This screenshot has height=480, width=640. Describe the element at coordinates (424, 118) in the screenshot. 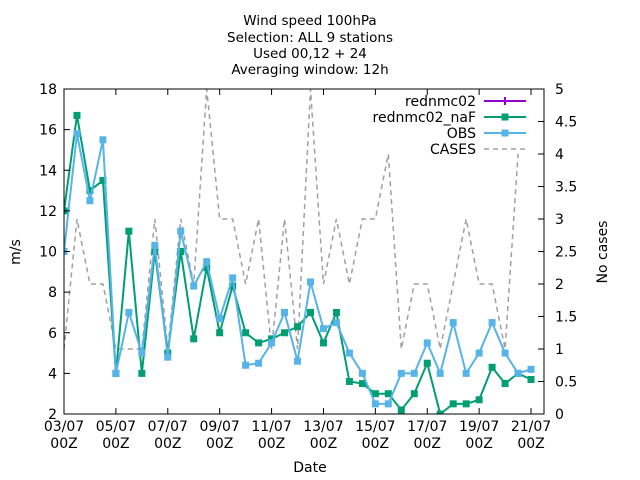

I see `legend-label-rednmc02-naf: rednmc02_naF` at that location.